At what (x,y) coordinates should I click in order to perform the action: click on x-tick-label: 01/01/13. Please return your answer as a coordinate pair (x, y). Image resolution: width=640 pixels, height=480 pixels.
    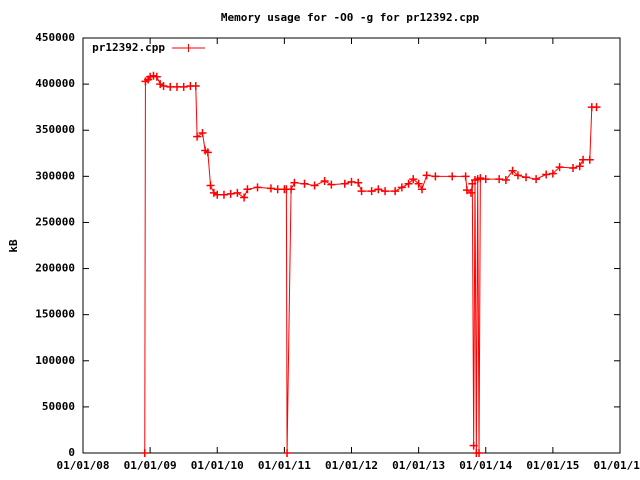
    Looking at the image, I should click on (418, 465).